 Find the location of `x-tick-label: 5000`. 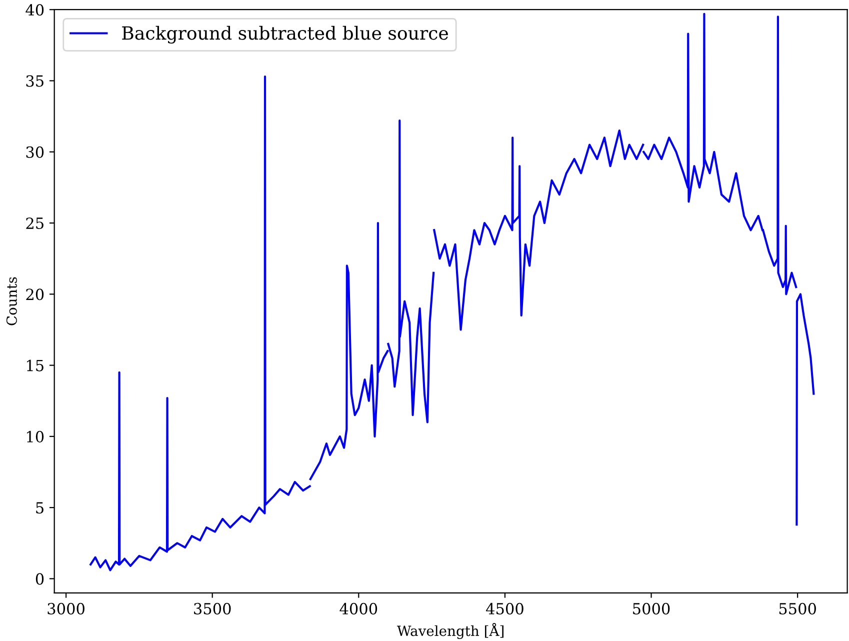

x-tick-label: 5000 is located at coordinates (651, 608).